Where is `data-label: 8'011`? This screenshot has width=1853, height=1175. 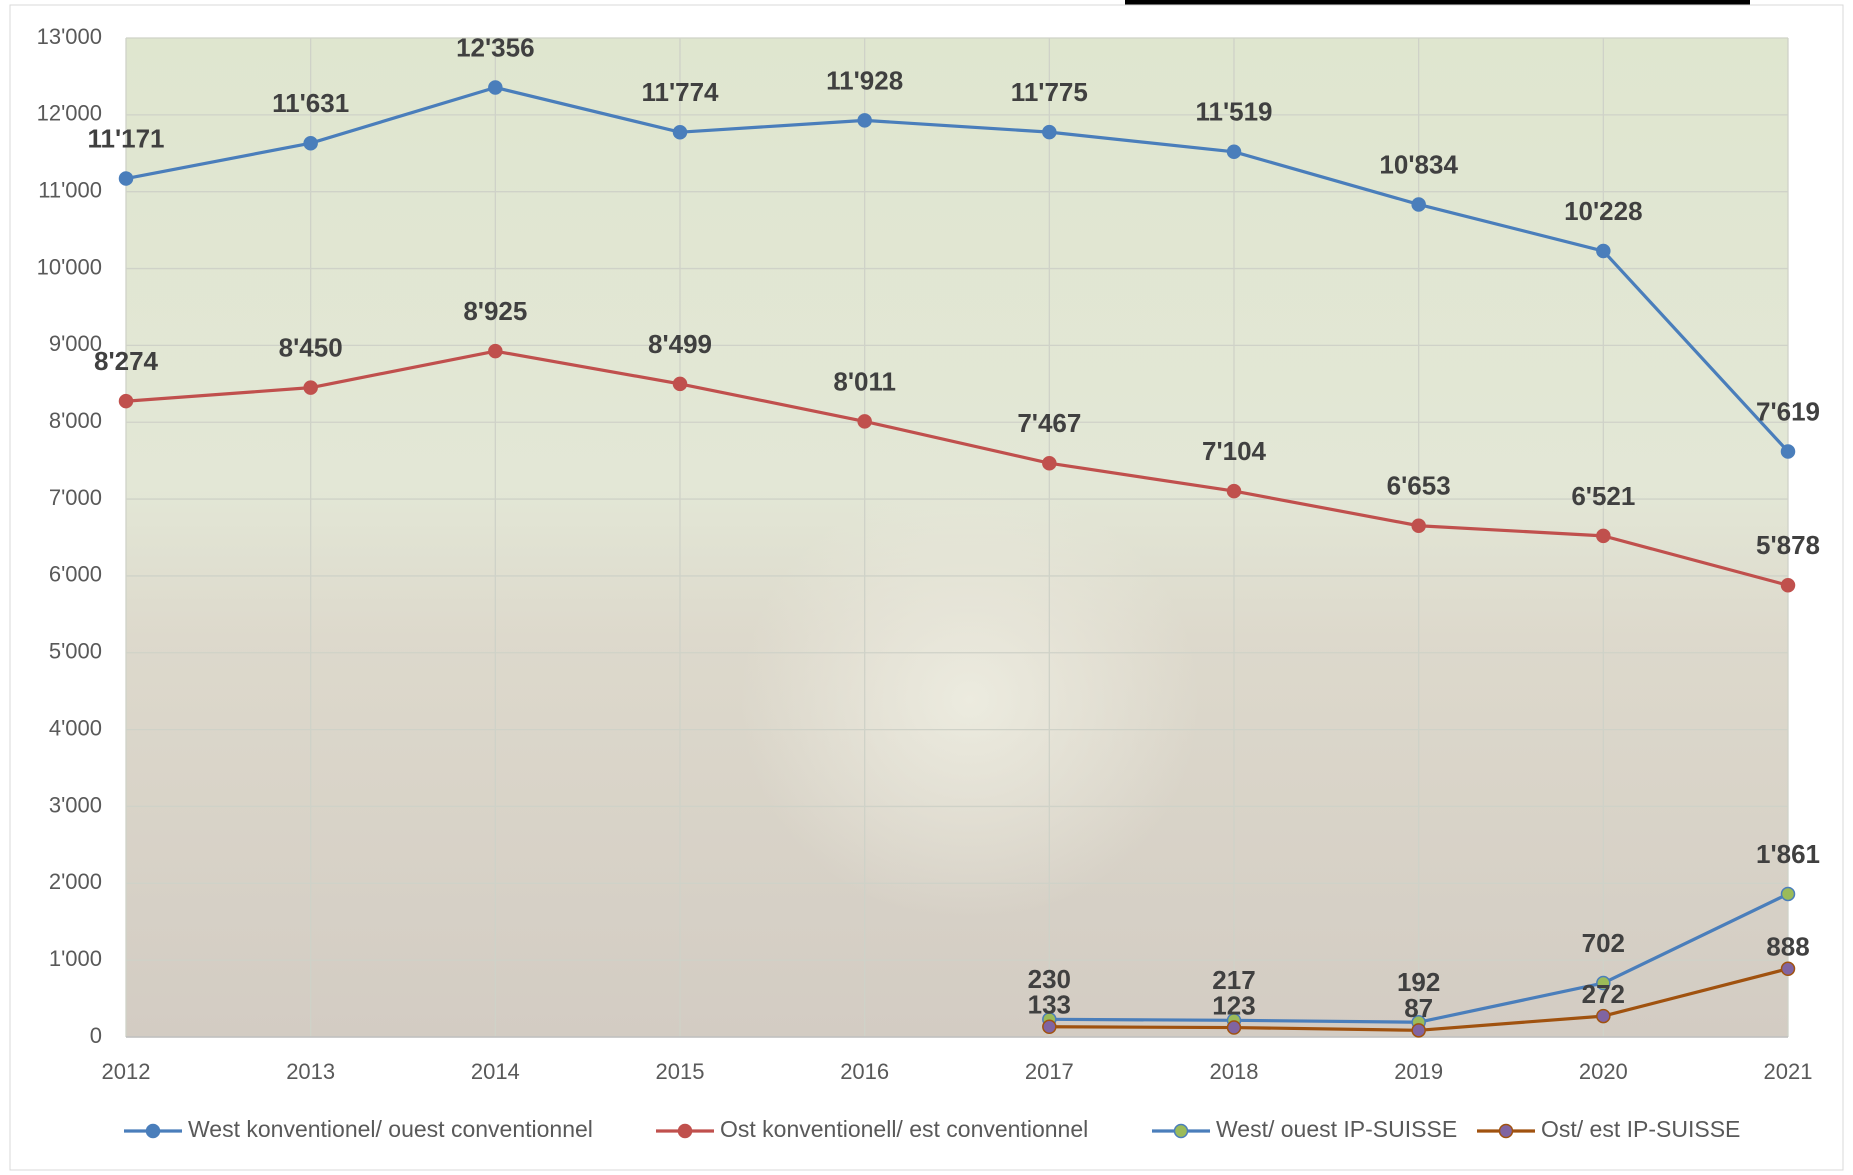
data-label: 8'011 is located at coordinates (864, 381).